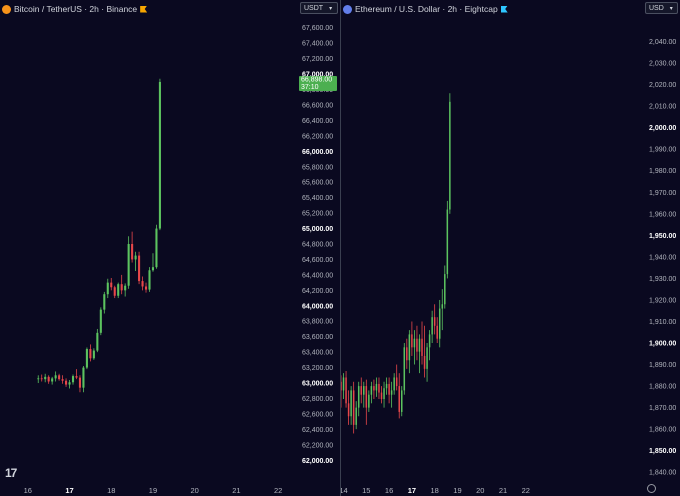 This screenshot has height=496, width=680. I want to click on gear-icon, so click(651, 488).